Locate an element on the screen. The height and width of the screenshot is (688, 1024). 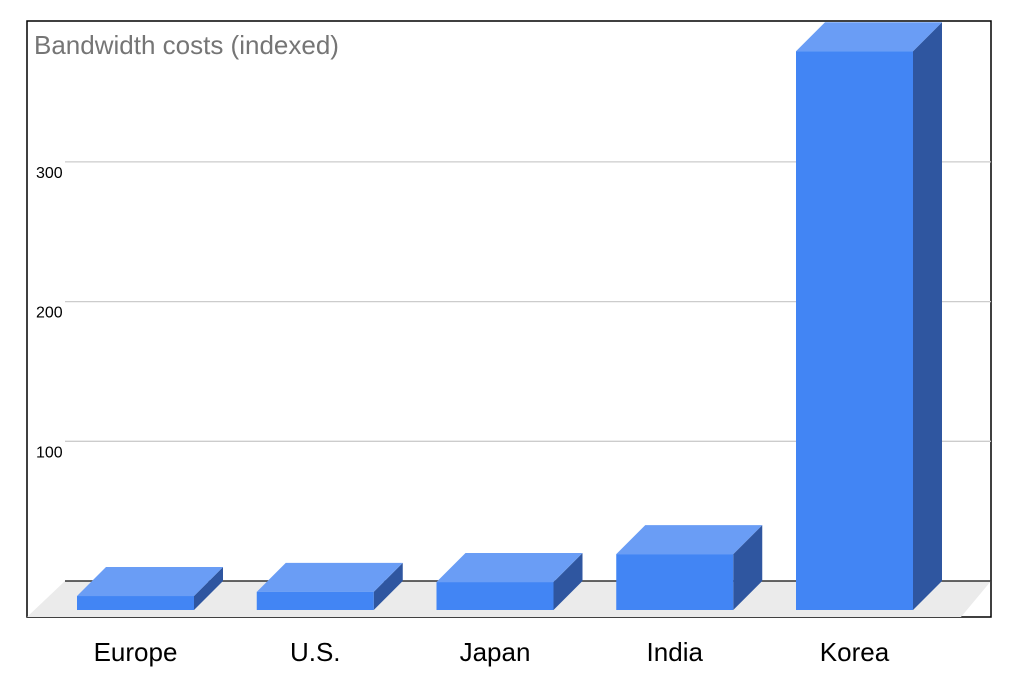
x-tick-label: Korea is located at coordinates (855, 652).